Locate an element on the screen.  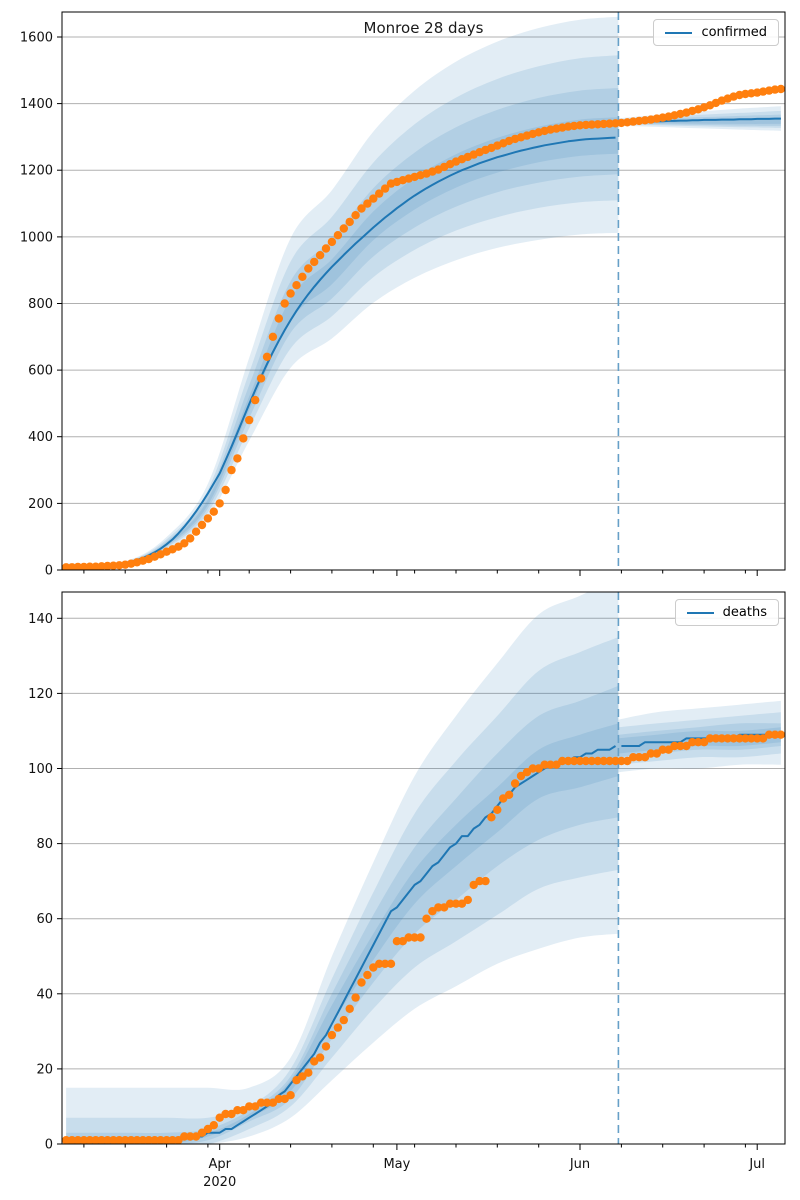
y-tick-label: 80 is located at coordinates (44, 844).